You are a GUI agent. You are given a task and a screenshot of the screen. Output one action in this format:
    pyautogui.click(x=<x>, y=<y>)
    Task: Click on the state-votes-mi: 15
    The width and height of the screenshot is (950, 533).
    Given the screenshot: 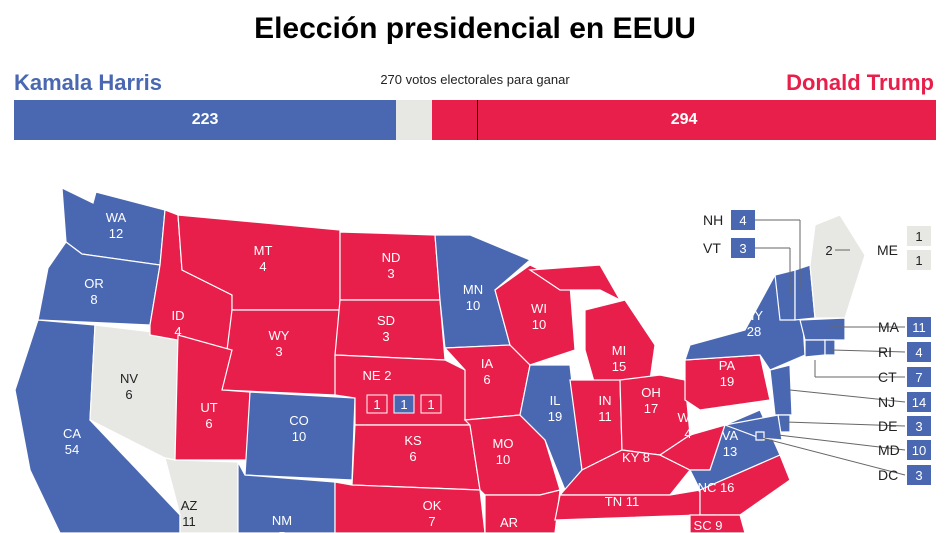 What is the action you would take?
    pyautogui.click(x=619, y=366)
    